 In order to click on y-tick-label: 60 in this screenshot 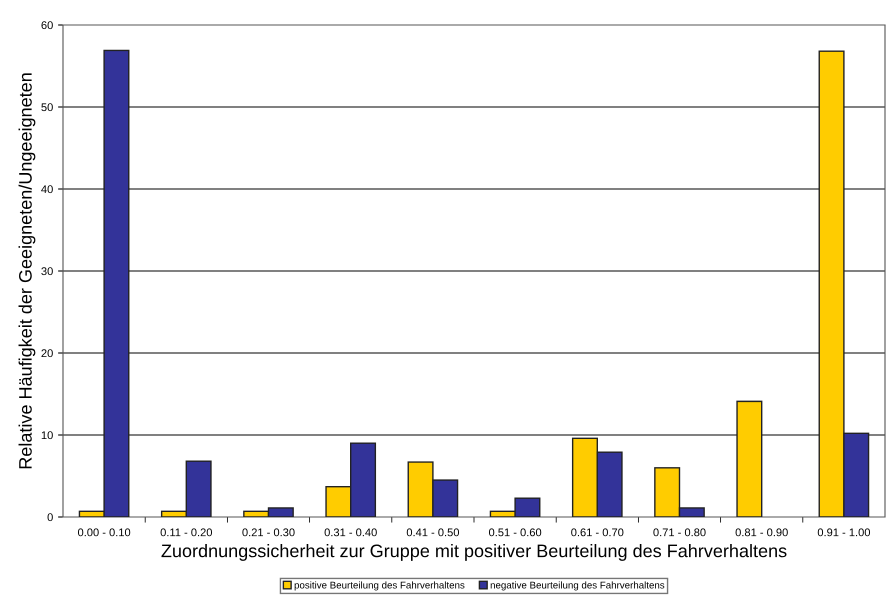, I will do `click(47, 25)`.